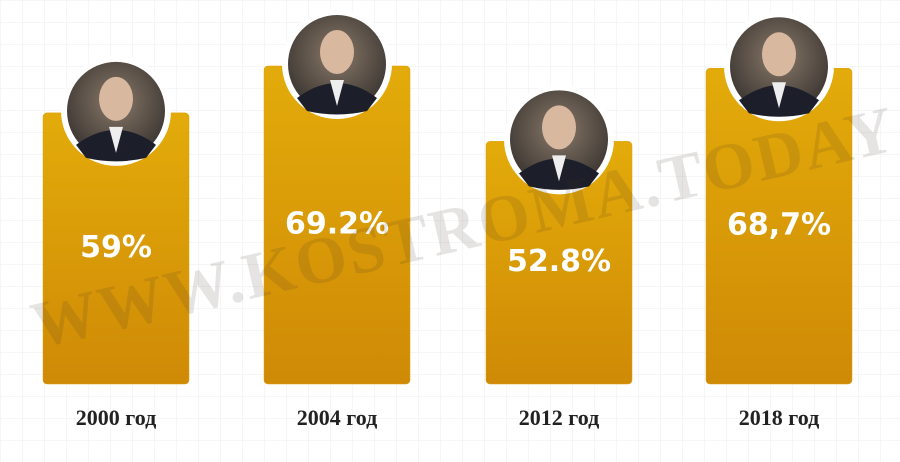 The height and width of the screenshot is (462, 900). What do you see at coordinates (559, 417) in the screenshot?
I see `category-label: 2012 год` at bounding box center [559, 417].